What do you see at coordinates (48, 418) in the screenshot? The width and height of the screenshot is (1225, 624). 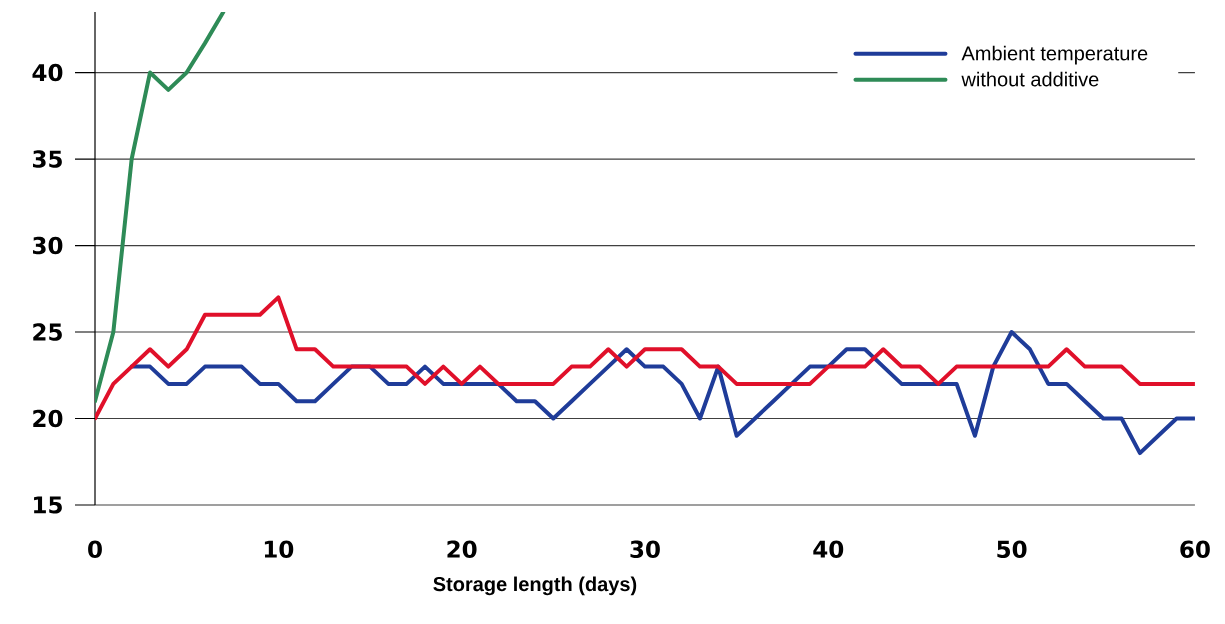 I see `y-tick-label: 20` at bounding box center [48, 418].